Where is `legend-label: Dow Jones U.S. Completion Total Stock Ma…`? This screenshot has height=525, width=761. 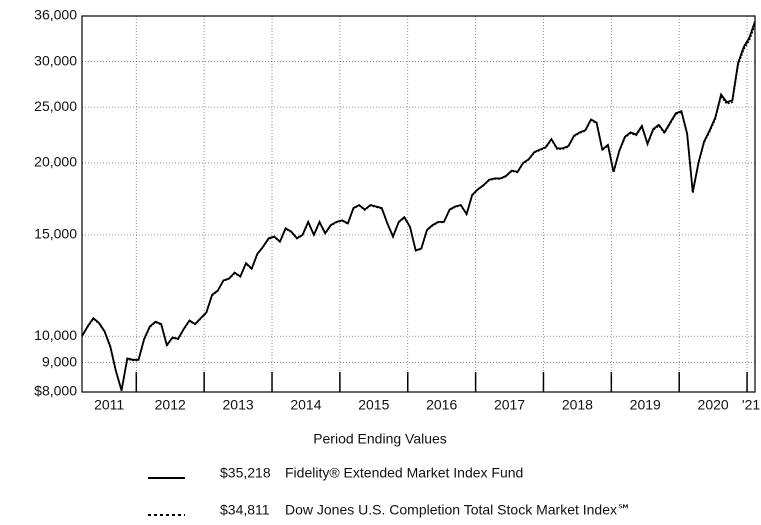 legend-label: Dow Jones U.S. Completion Total Stock Ma… is located at coordinates (458, 510).